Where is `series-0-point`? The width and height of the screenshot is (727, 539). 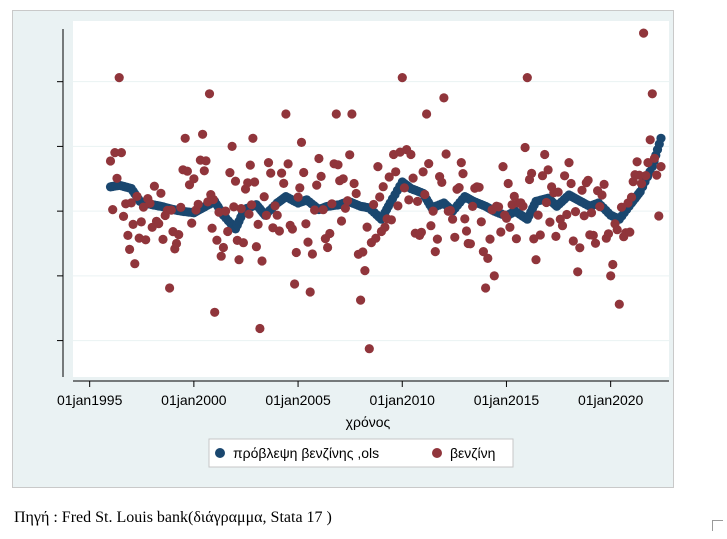 series-0-point is located at coordinates (661, 138).